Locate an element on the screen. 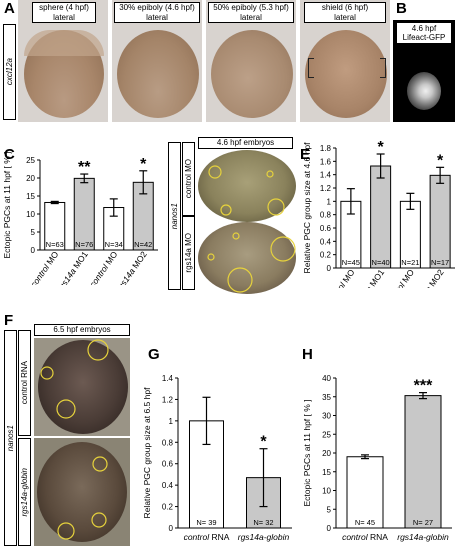 The height and width of the screenshot is (550, 457). panel-d-outer-label: nanos1 is located at coordinates (174, 216).